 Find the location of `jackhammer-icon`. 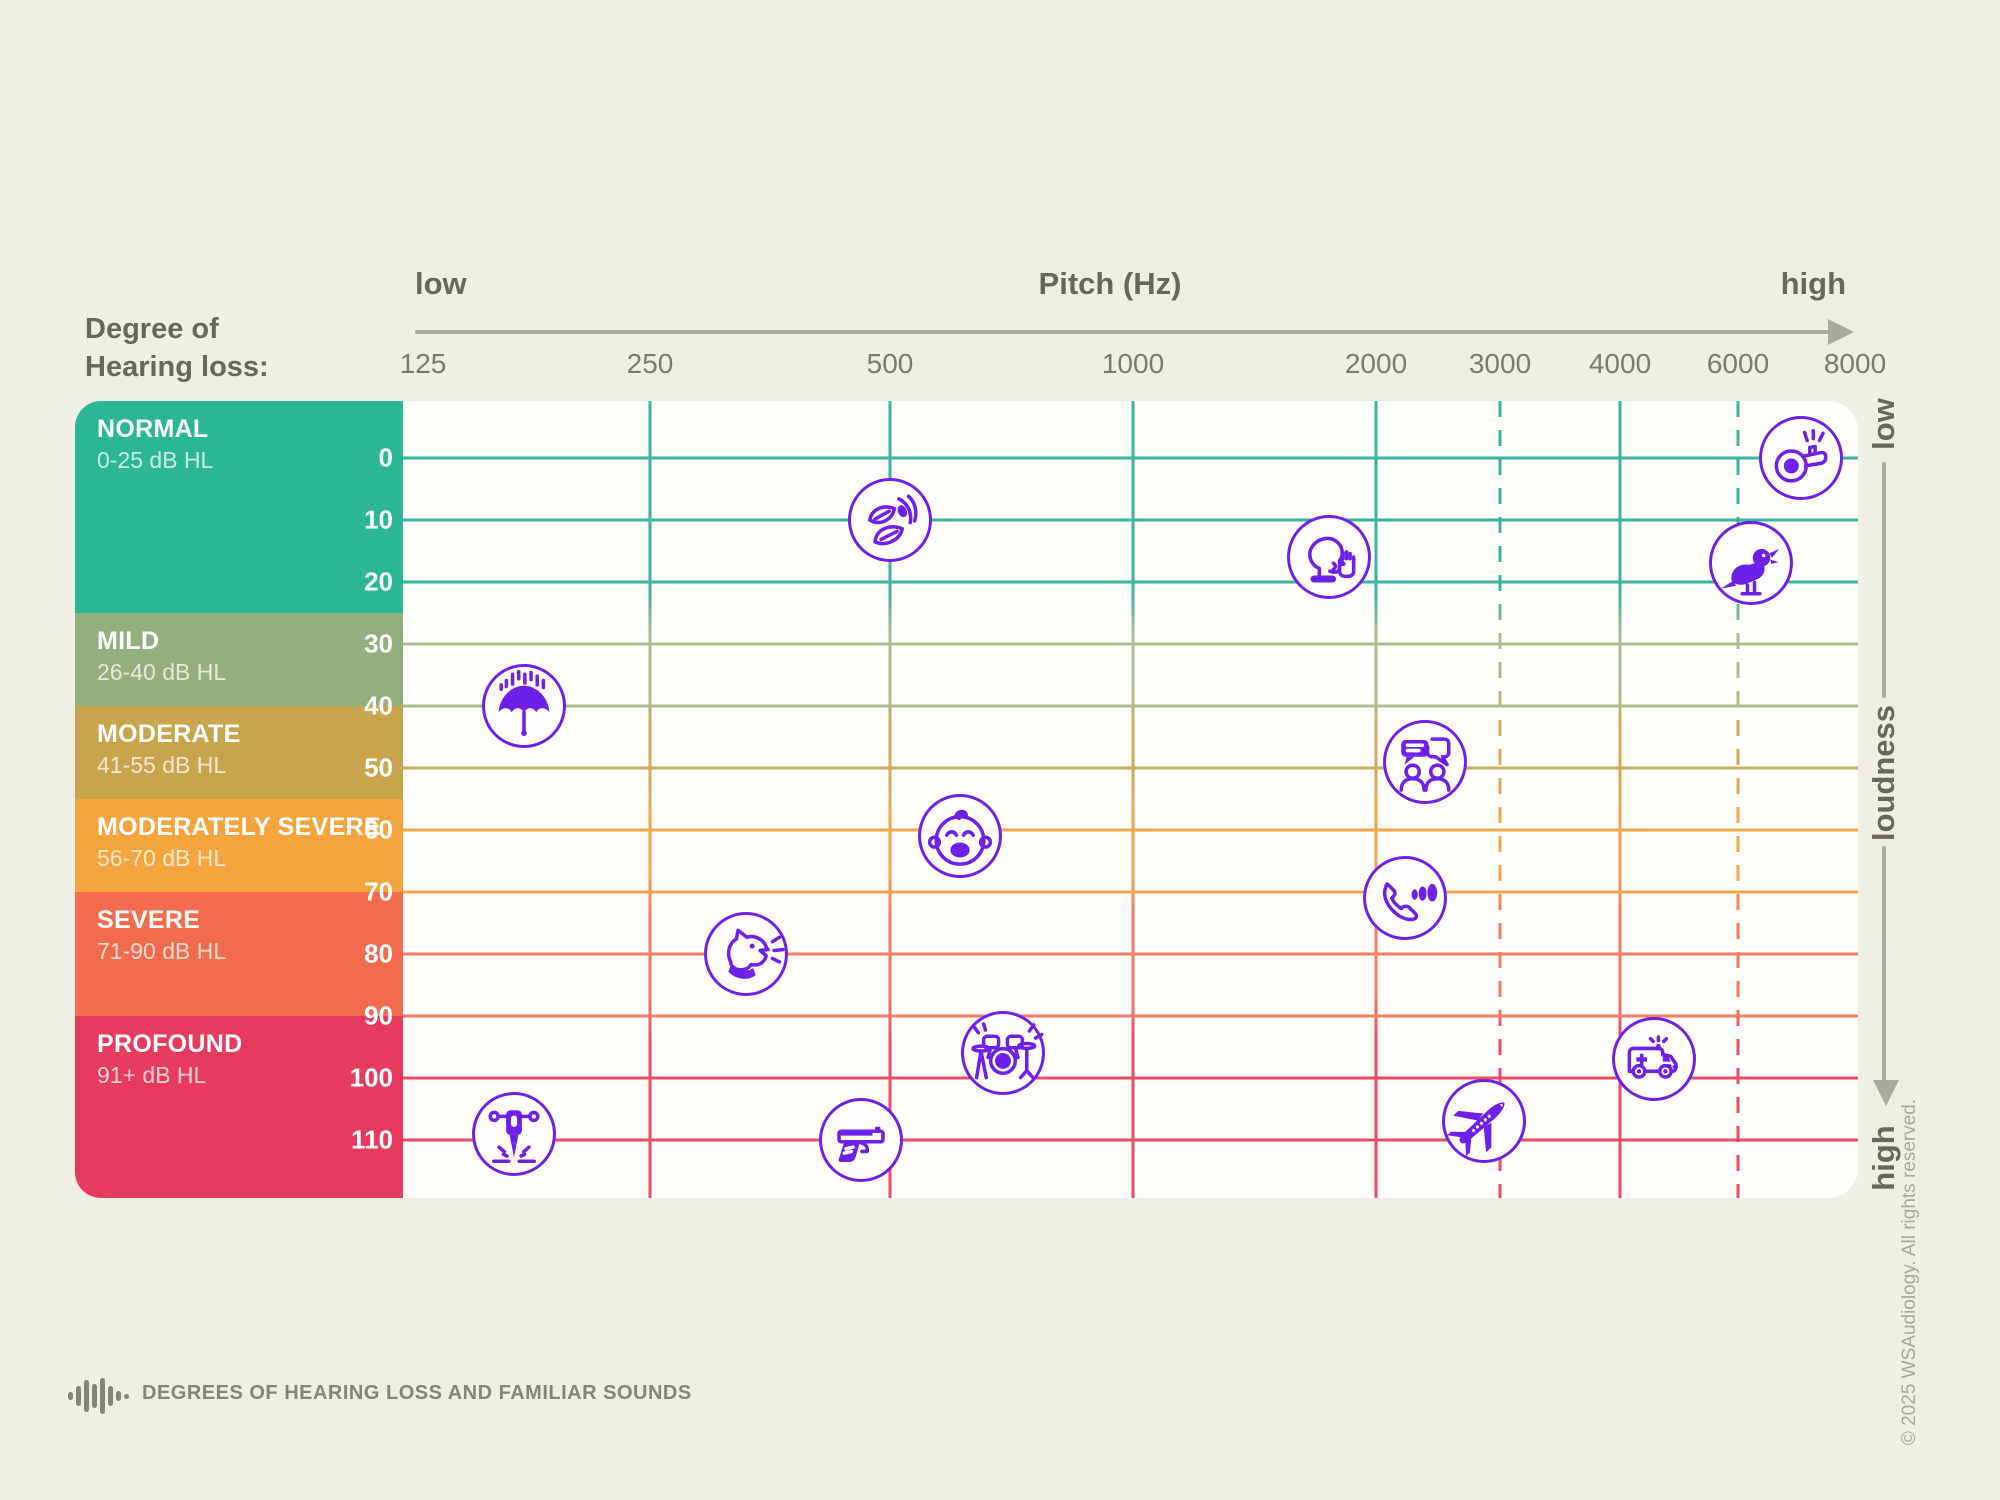

jackhammer-icon is located at coordinates (513, 1133).